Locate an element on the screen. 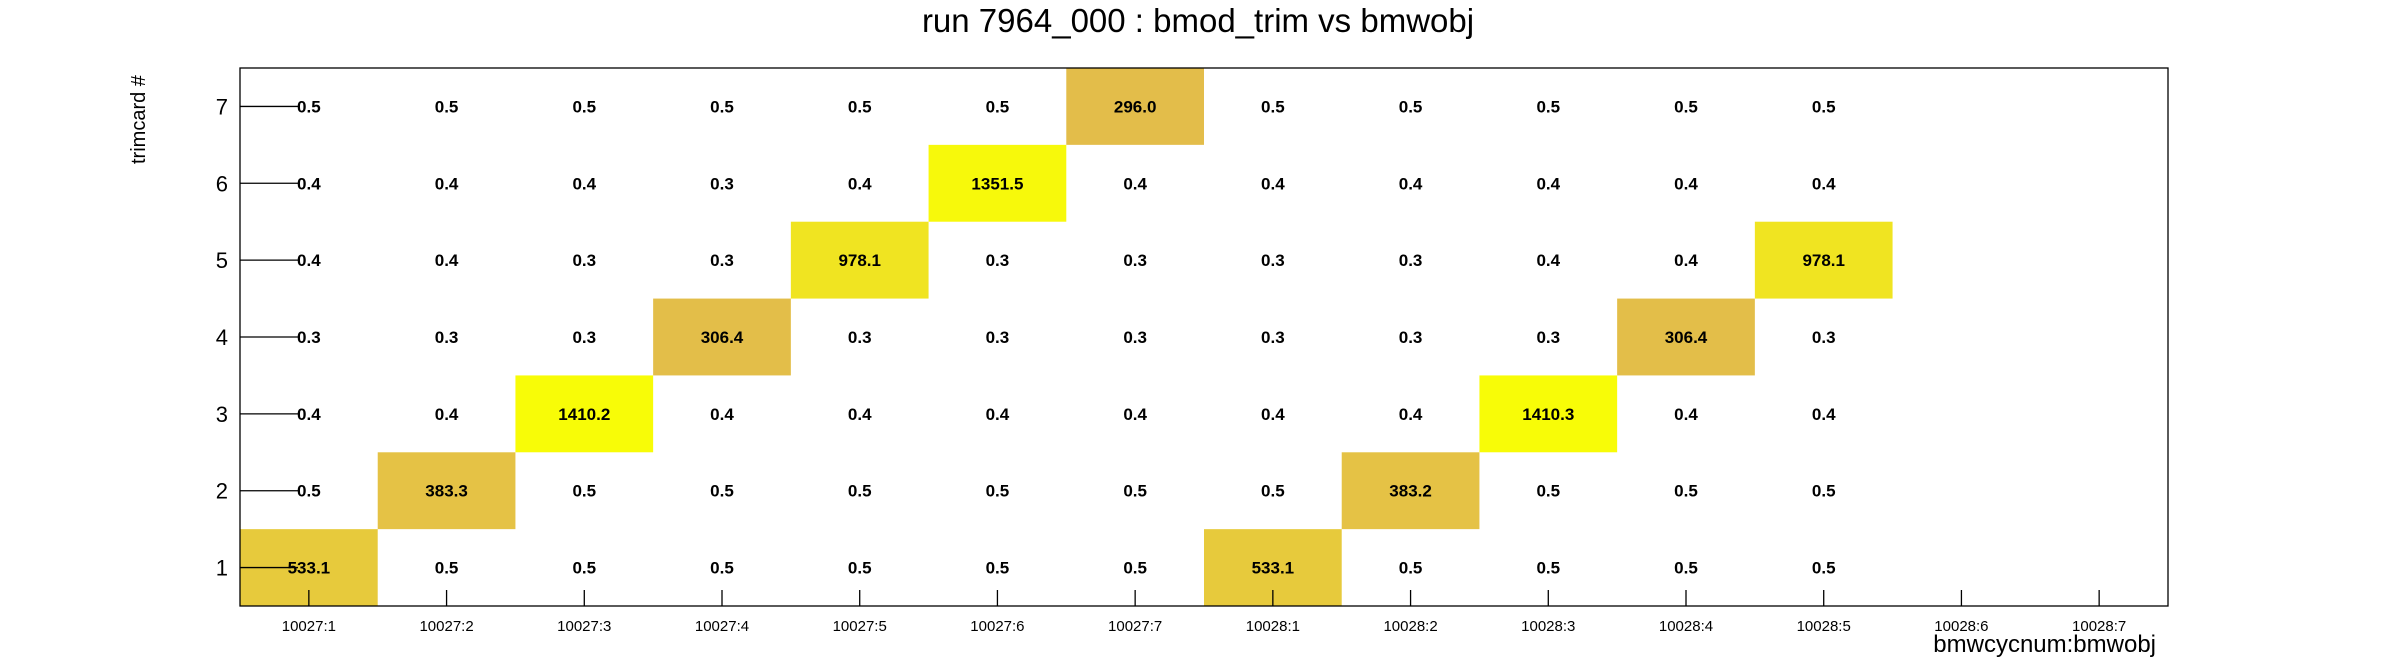  cell-value-label: 533.1 is located at coordinates (309, 568).